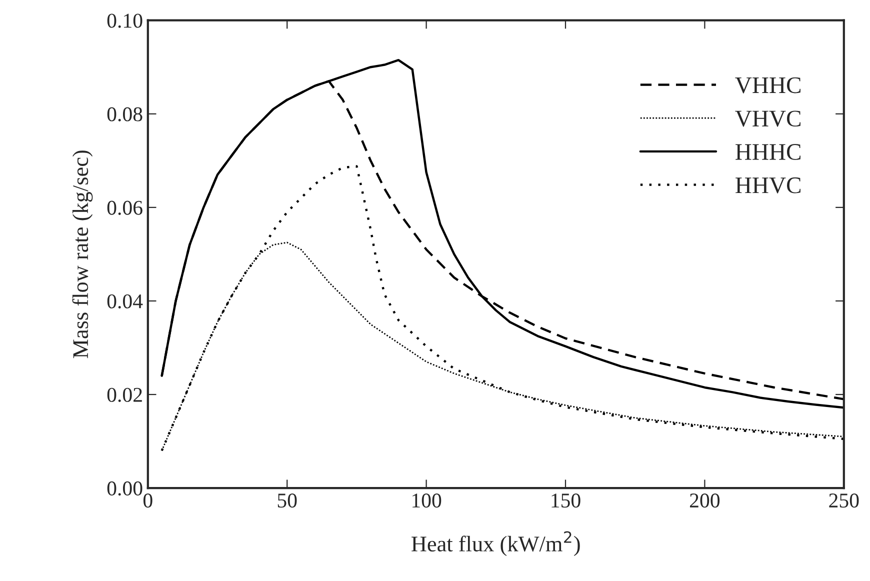  I want to click on x-tick-label: 200, so click(705, 501).